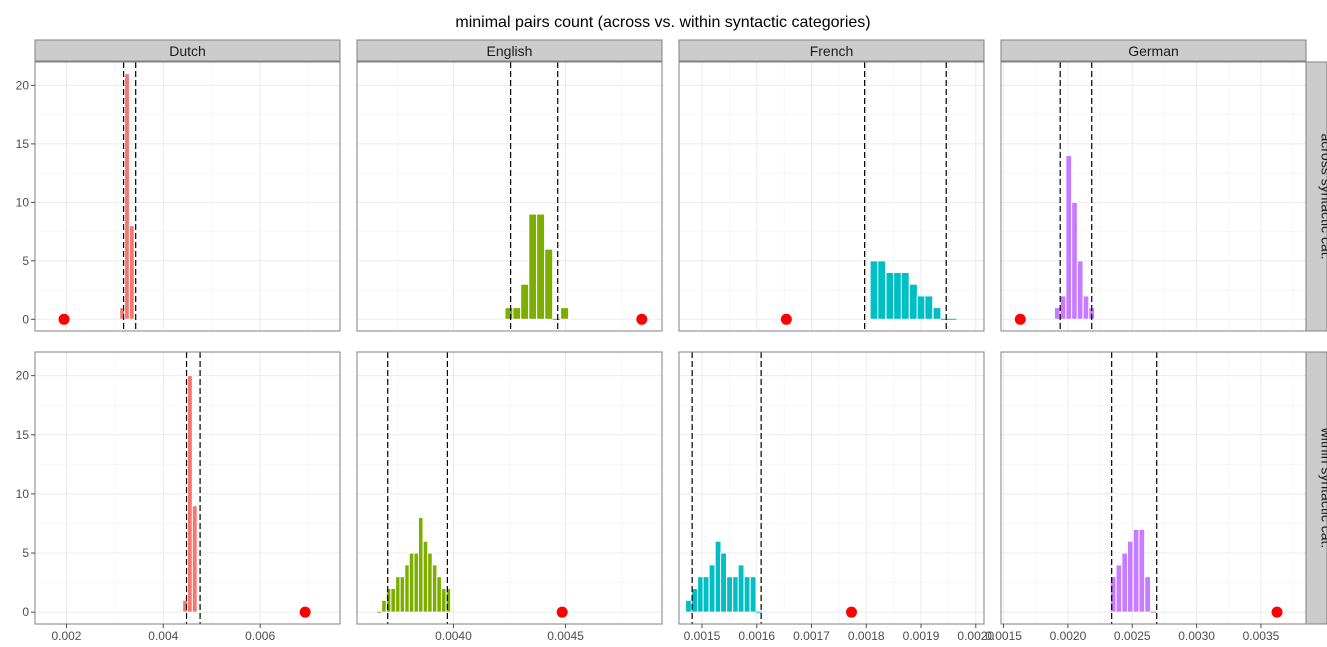  I want to click on panel-english-within, so click(509, 488).